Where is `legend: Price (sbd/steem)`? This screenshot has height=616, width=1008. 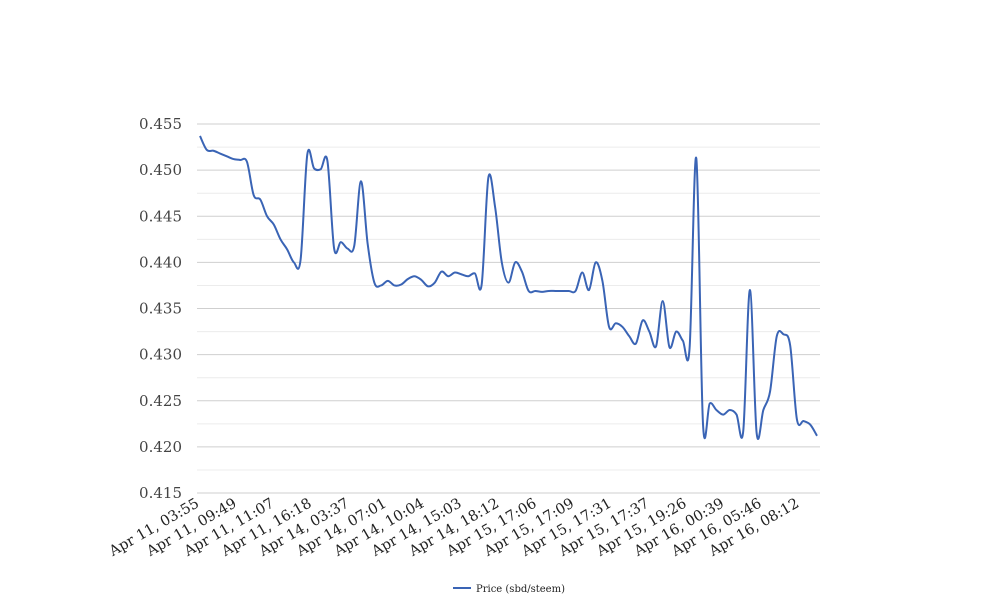 legend: Price (sbd/steem) is located at coordinates (509, 589).